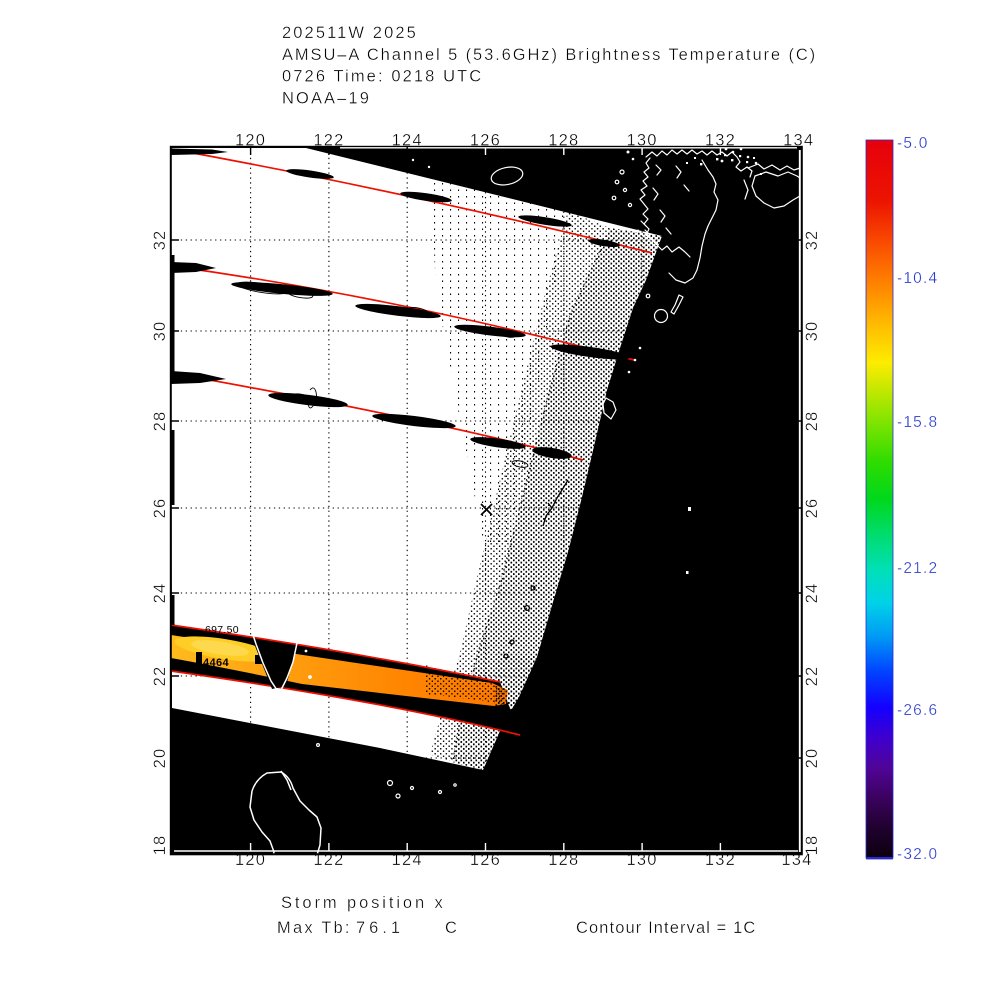  What do you see at coordinates (222, 630) in the screenshot?
I see `svg-text: 697.50` at bounding box center [222, 630].